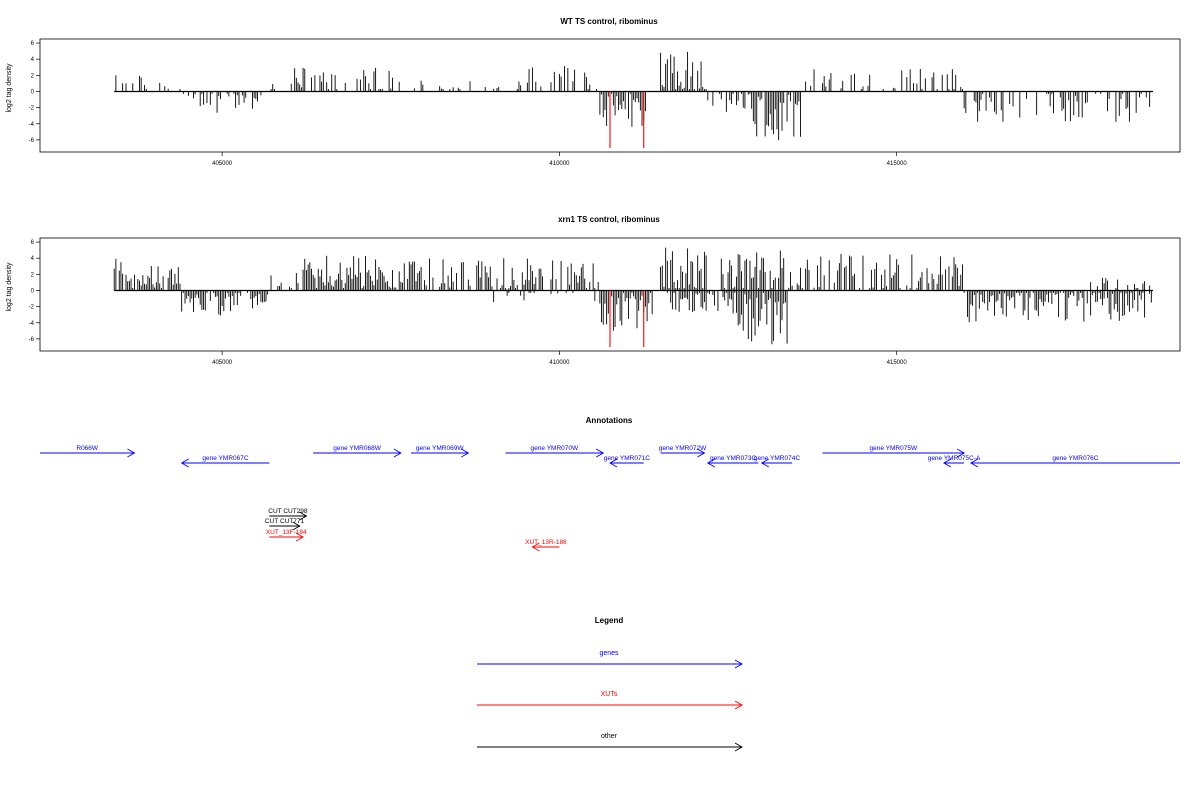 The height and width of the screenshot is (800, 1200). What do you see at coordinates (894, 448) in the screenshot?
I see `gene-label: gene YMR075W` at bounding box center [894, 448].